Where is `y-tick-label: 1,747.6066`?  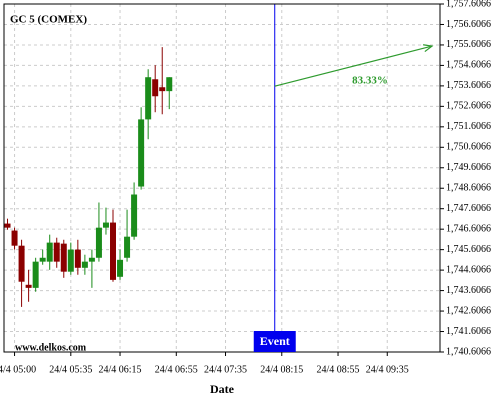
y-tick-label: 1,747.6066 is located at coordinates (468, 208).